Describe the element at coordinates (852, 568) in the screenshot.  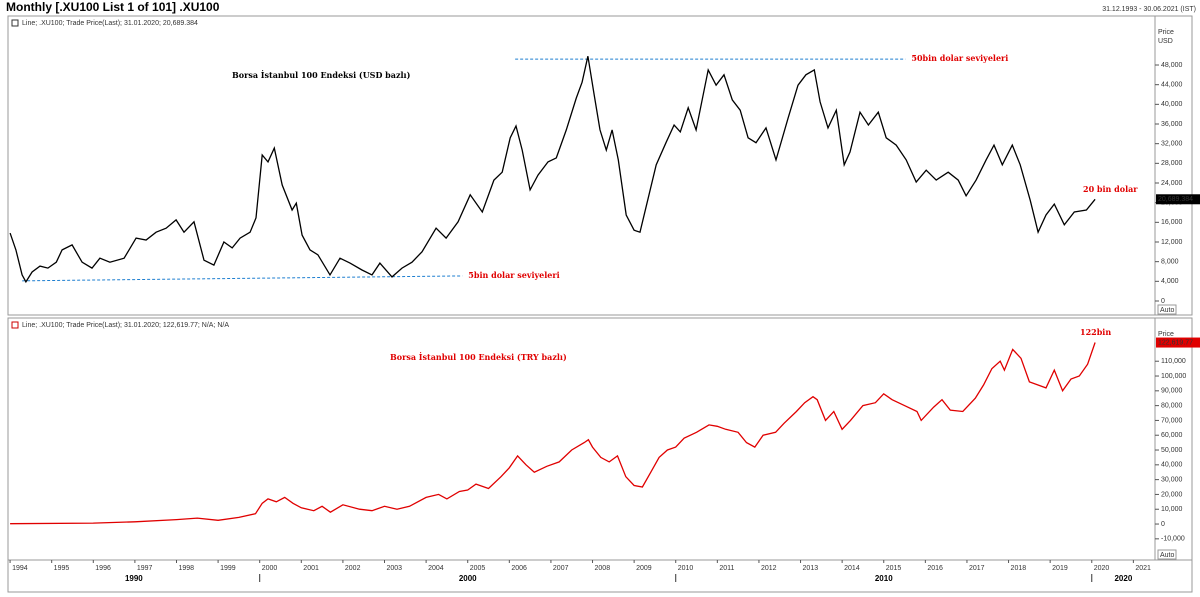
I see `x-tick-label: 2014` at that location.